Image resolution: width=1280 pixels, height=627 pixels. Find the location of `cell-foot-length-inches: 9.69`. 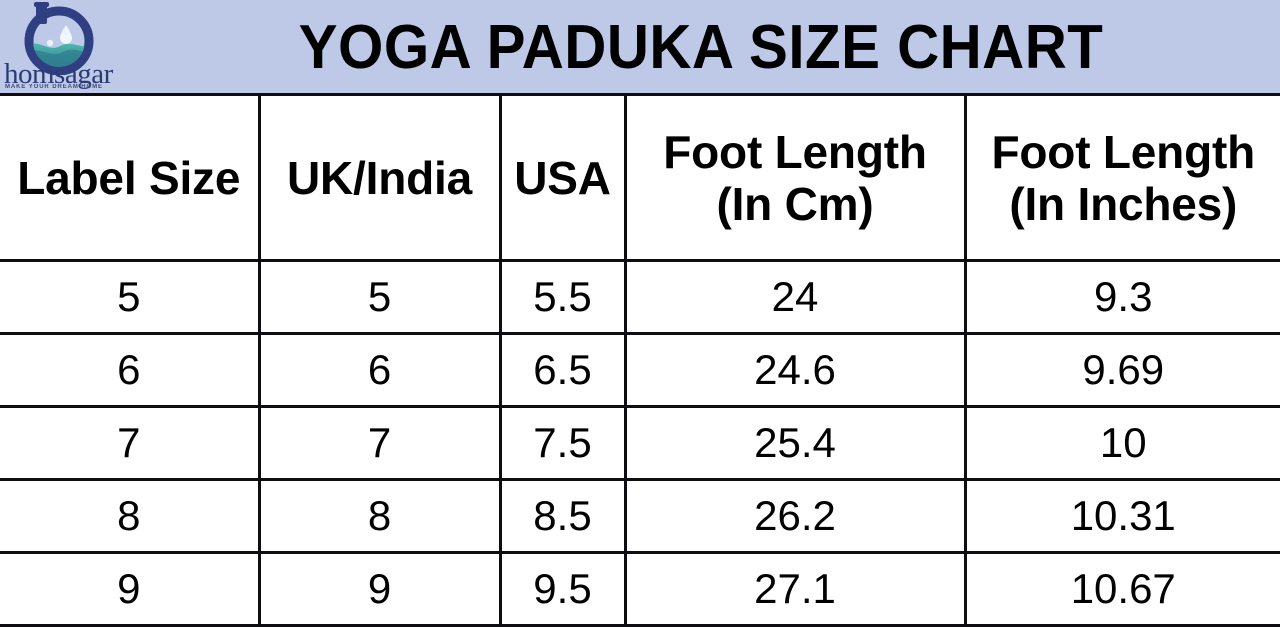

cell-foot-length-inches: 9.69 is located at coordinates (1122, 370).